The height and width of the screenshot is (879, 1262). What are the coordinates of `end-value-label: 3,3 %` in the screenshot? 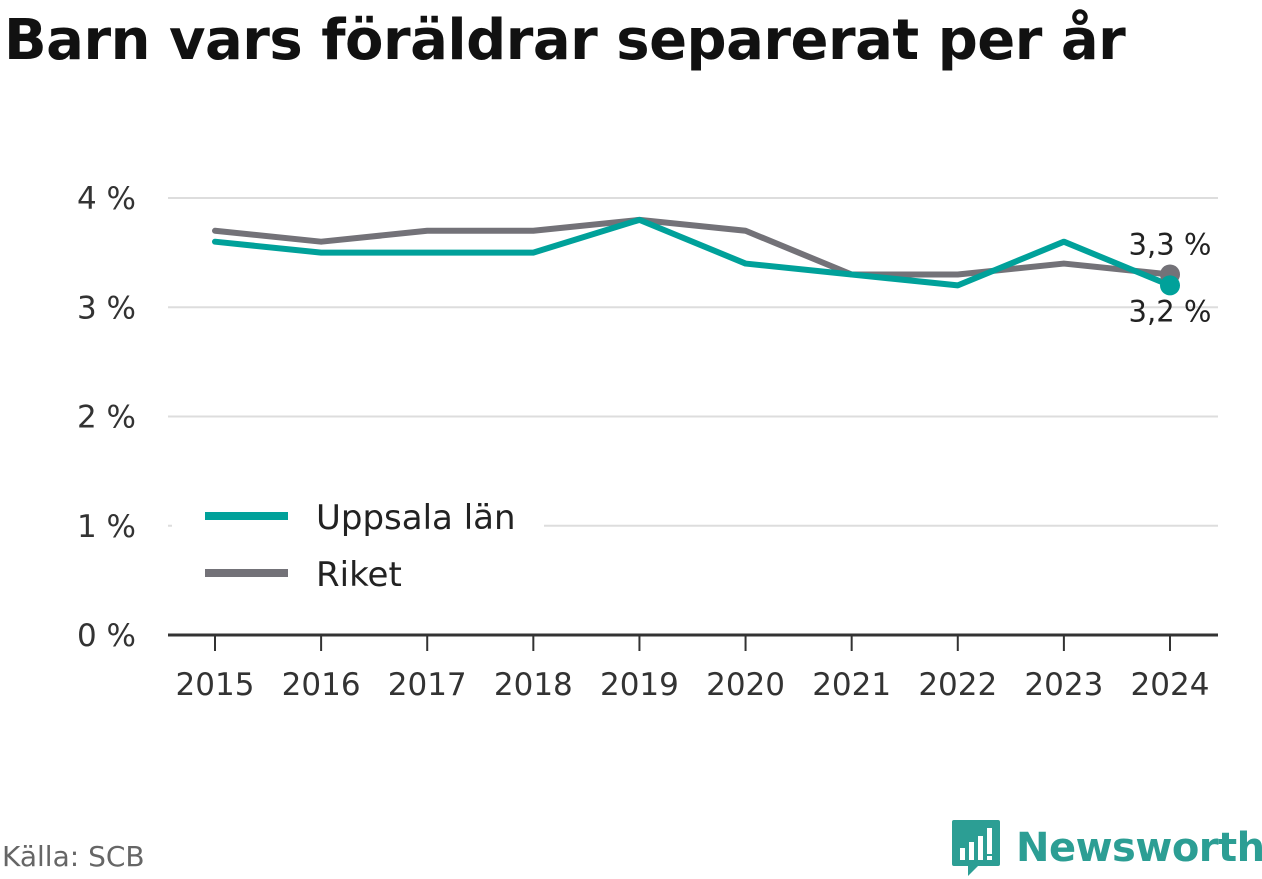 It's located at (1170, 244).